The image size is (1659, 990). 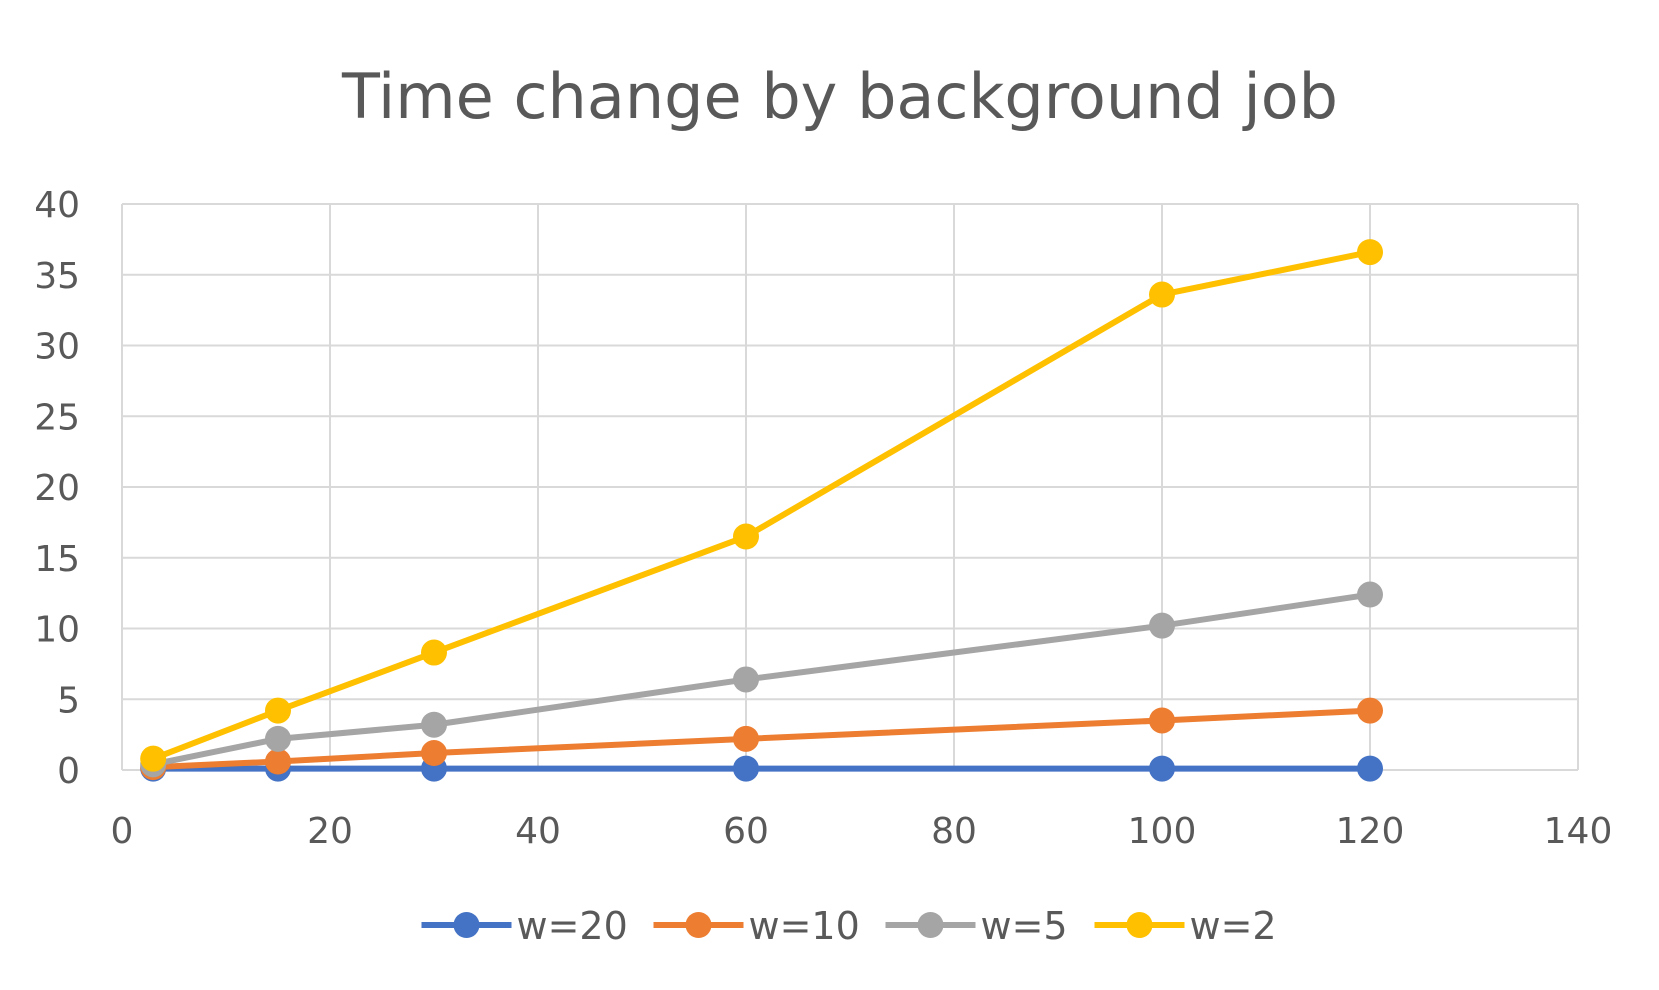 I want to click on legend-label: w=2, so click(x=1233, y=926).